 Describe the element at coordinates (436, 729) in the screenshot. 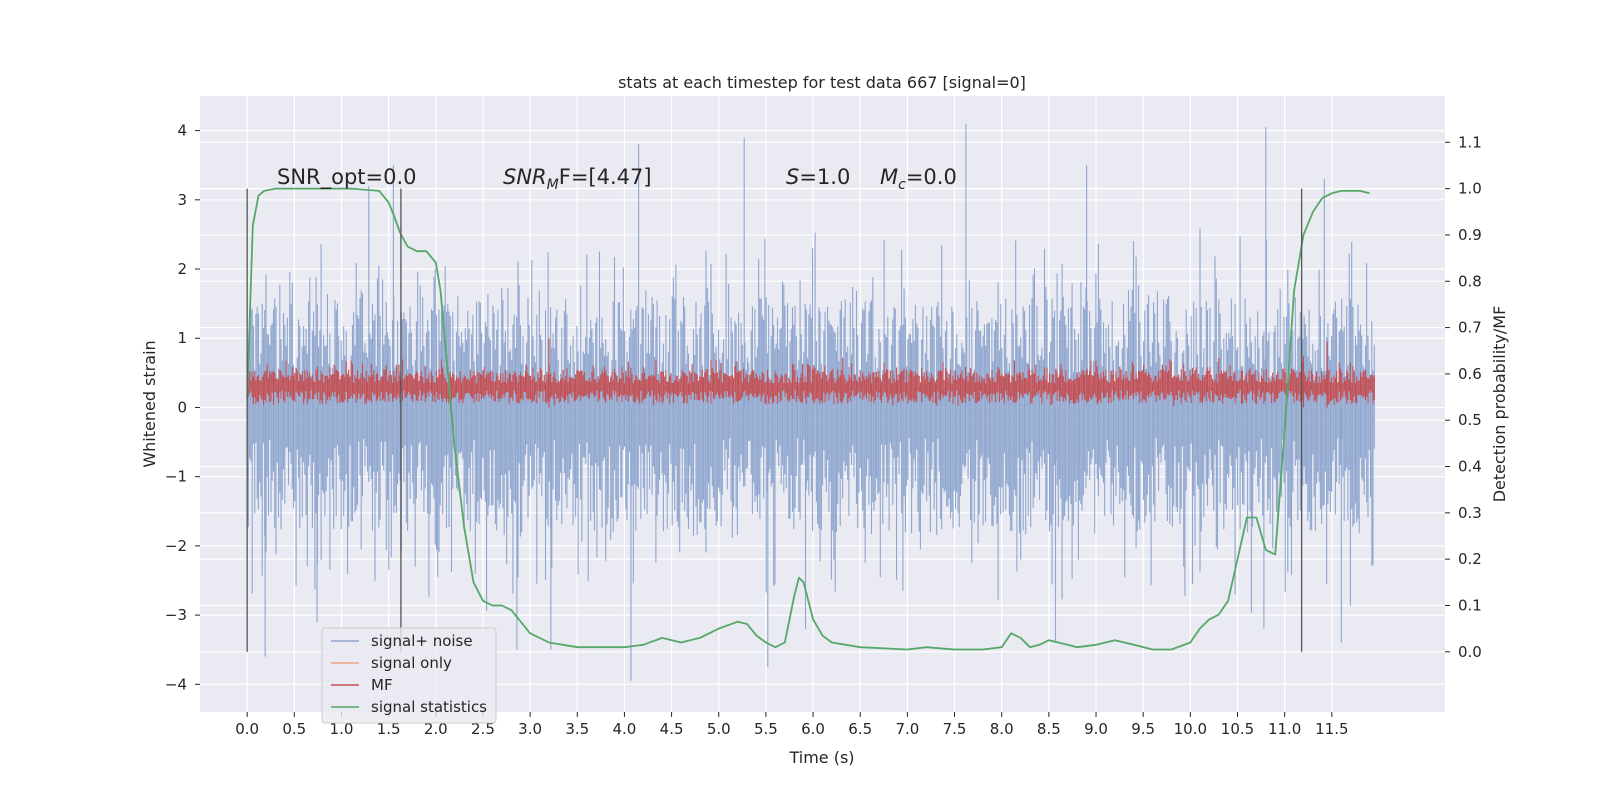

I see `x-tick-label: 2.0` at that location.